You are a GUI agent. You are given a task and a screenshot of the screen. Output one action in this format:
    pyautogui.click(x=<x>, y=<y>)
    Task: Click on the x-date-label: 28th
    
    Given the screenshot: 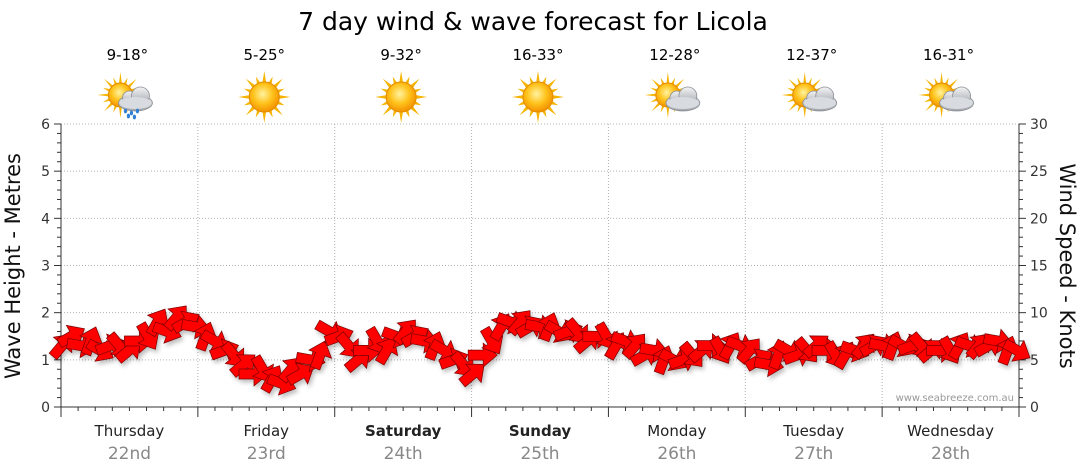 What is the action you would take?
    pyautogui.click(x=950, y=454)
    